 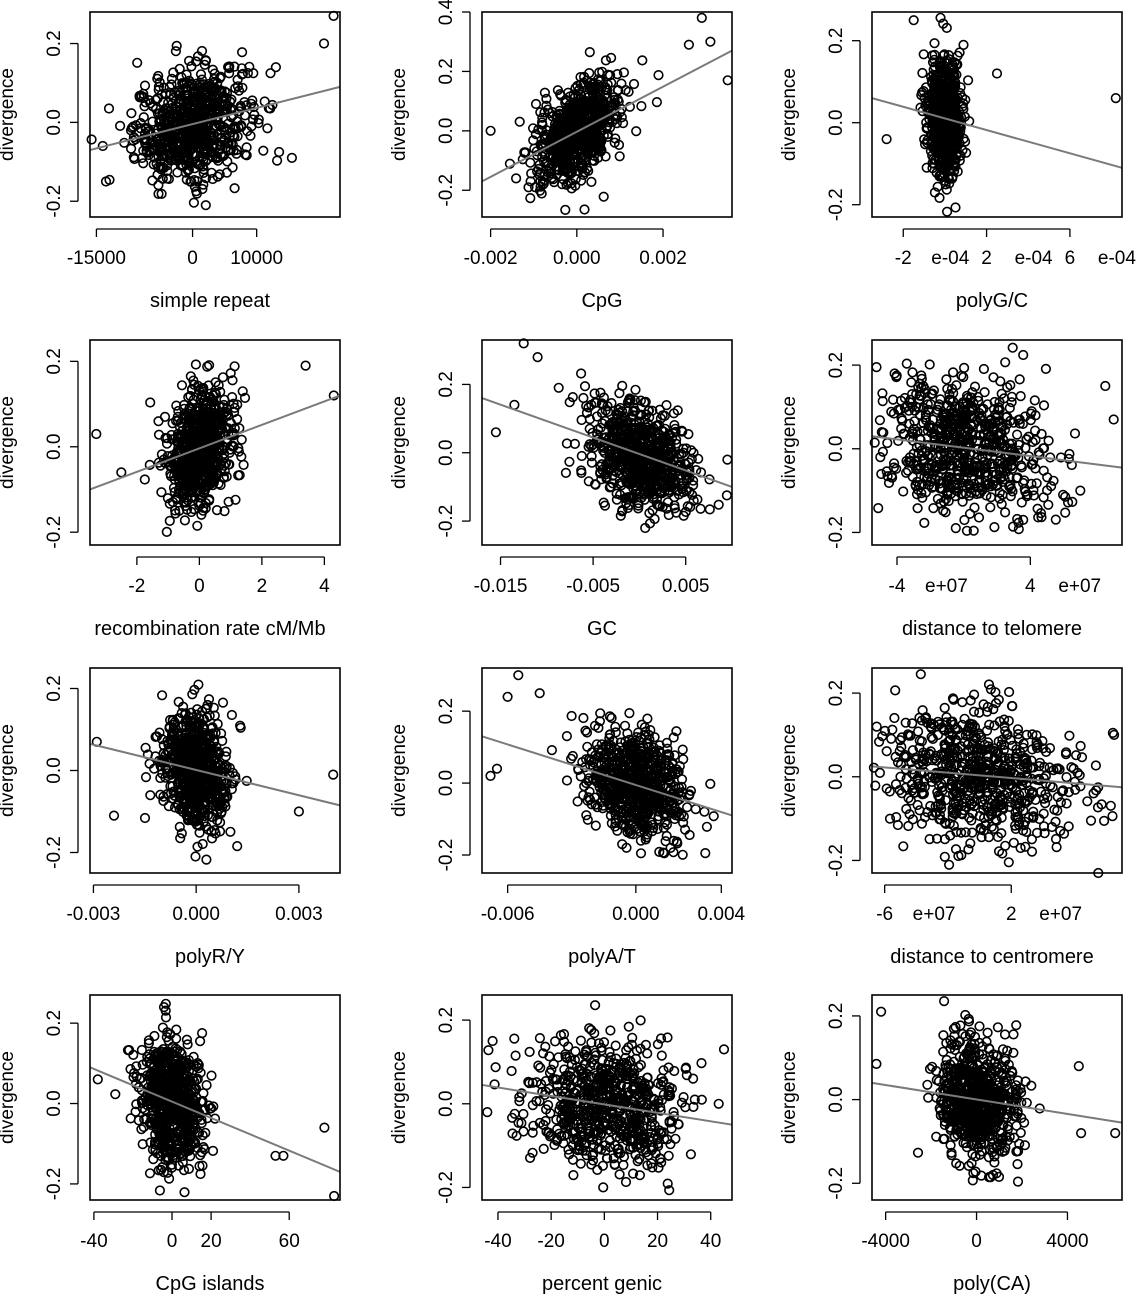 I want to click on x-axis: -2 e-04 2 e-04 6 e-04, so click(x=1015, y=248).